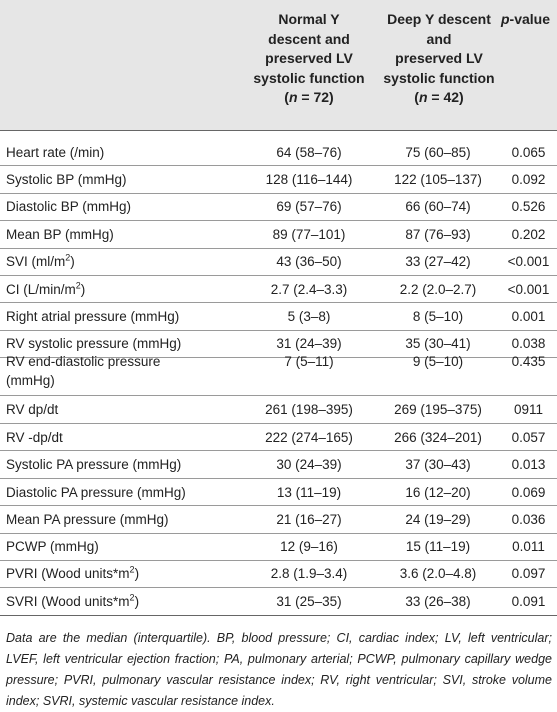 The height and width of the screenshot is (712, 557). What do you see at coordinates (309, 261) in the screenshot?
I see `cell-normal-y: 43 (36–50)` at bounding box center [309, 261].